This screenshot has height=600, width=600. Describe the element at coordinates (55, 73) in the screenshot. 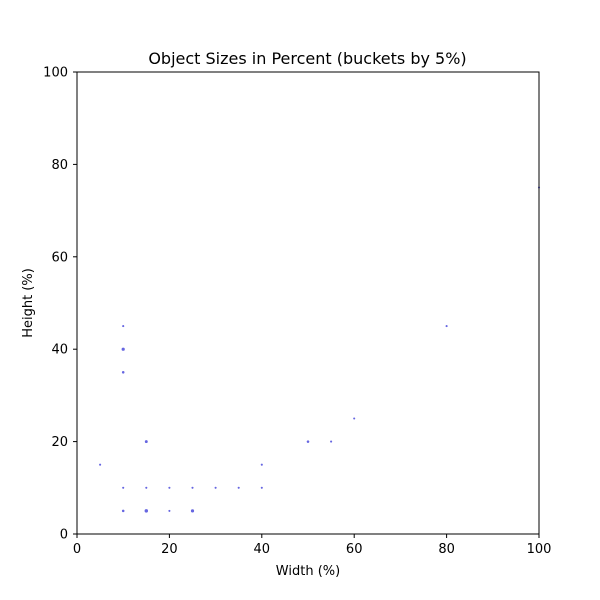

I see `y-tick-label: 100` at that location.